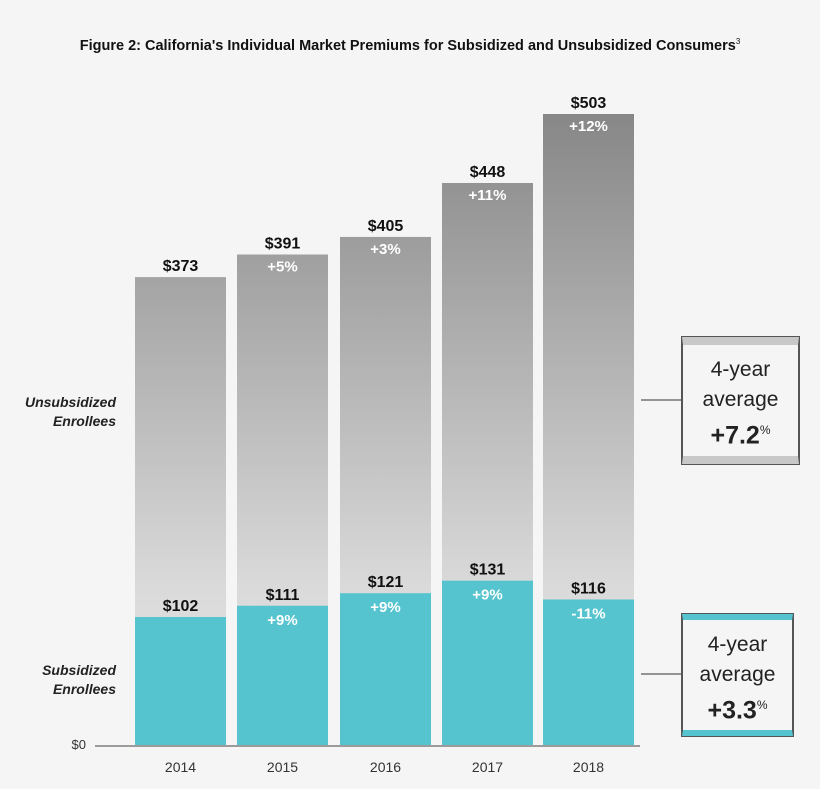 Image resolution: width=820 pixels, height=789 pixels. I want to click on x-tick-label: 2016, so click(385, 767).